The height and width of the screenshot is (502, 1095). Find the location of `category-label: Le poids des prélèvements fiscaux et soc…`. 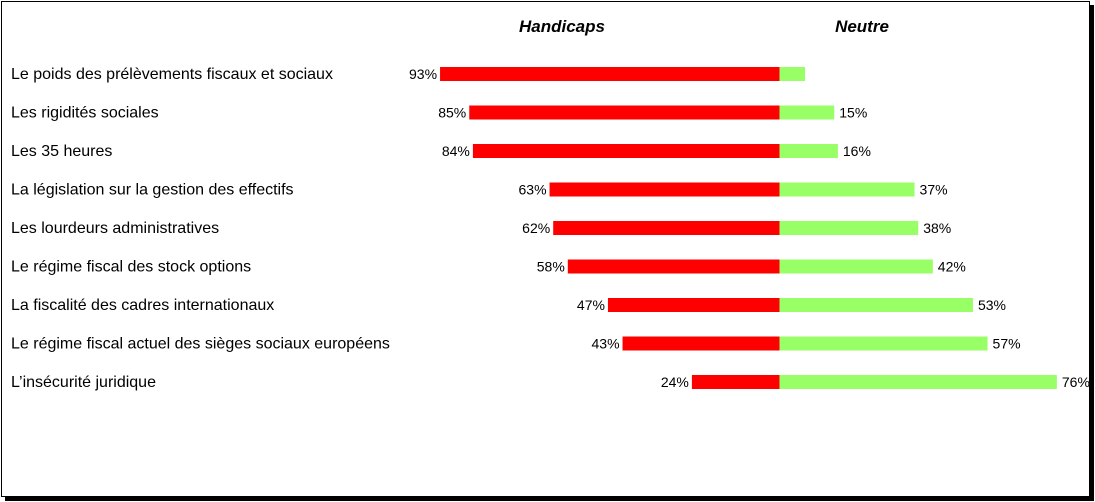

category-label: Le poids des prélèvements fiscaux et soc… is located at coordinates (172, 74).